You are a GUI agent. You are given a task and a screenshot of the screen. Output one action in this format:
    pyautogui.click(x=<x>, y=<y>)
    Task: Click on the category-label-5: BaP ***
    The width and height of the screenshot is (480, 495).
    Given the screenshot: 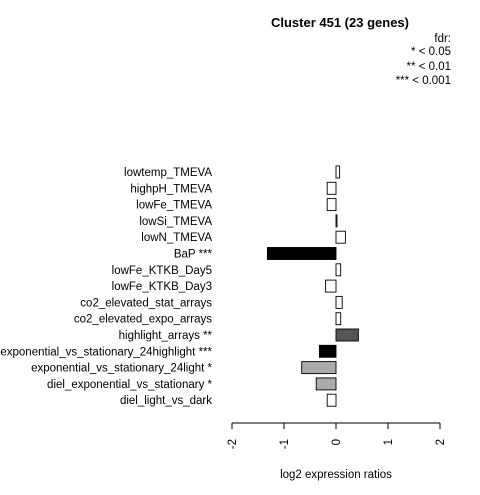 What is the action you would take?
    pyautogui.click(x=193, y=255)
    